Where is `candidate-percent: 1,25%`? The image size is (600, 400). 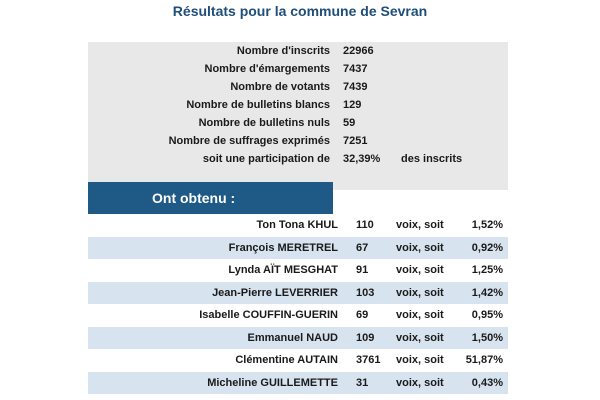
candidate-percent: 1,25% is located at coordinates (487, 270).